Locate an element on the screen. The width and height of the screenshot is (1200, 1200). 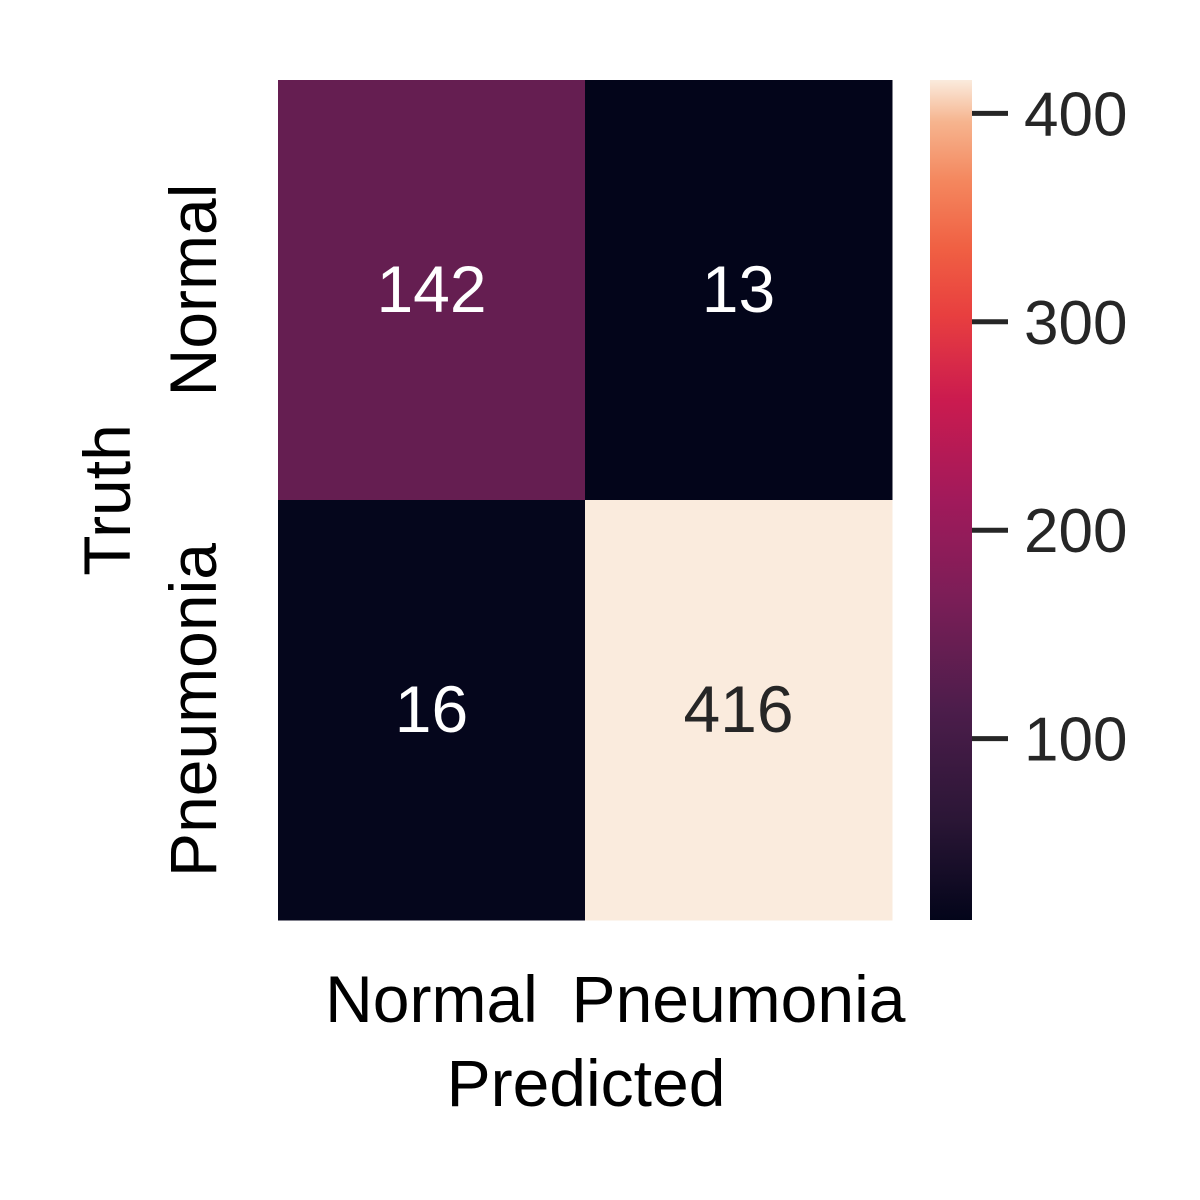
colorbar-ticks: 100 200 300 400 is located at coordinates (1049, 427).